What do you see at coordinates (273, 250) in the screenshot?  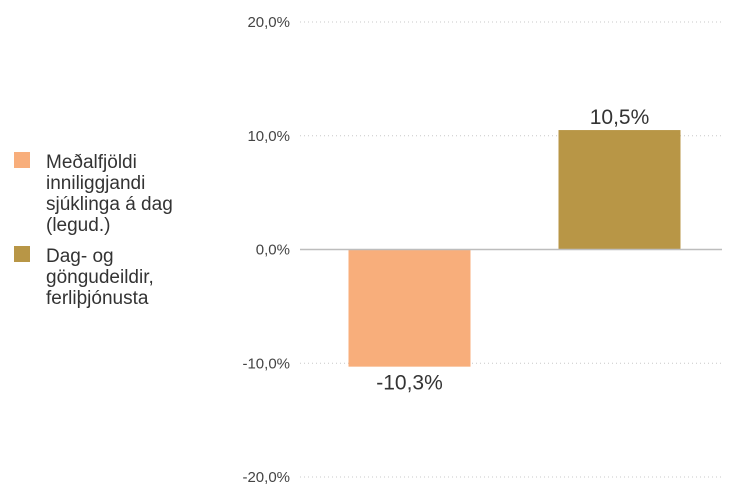 I see `y-tick-label: 0,0%` at bounding box center [273, 250].